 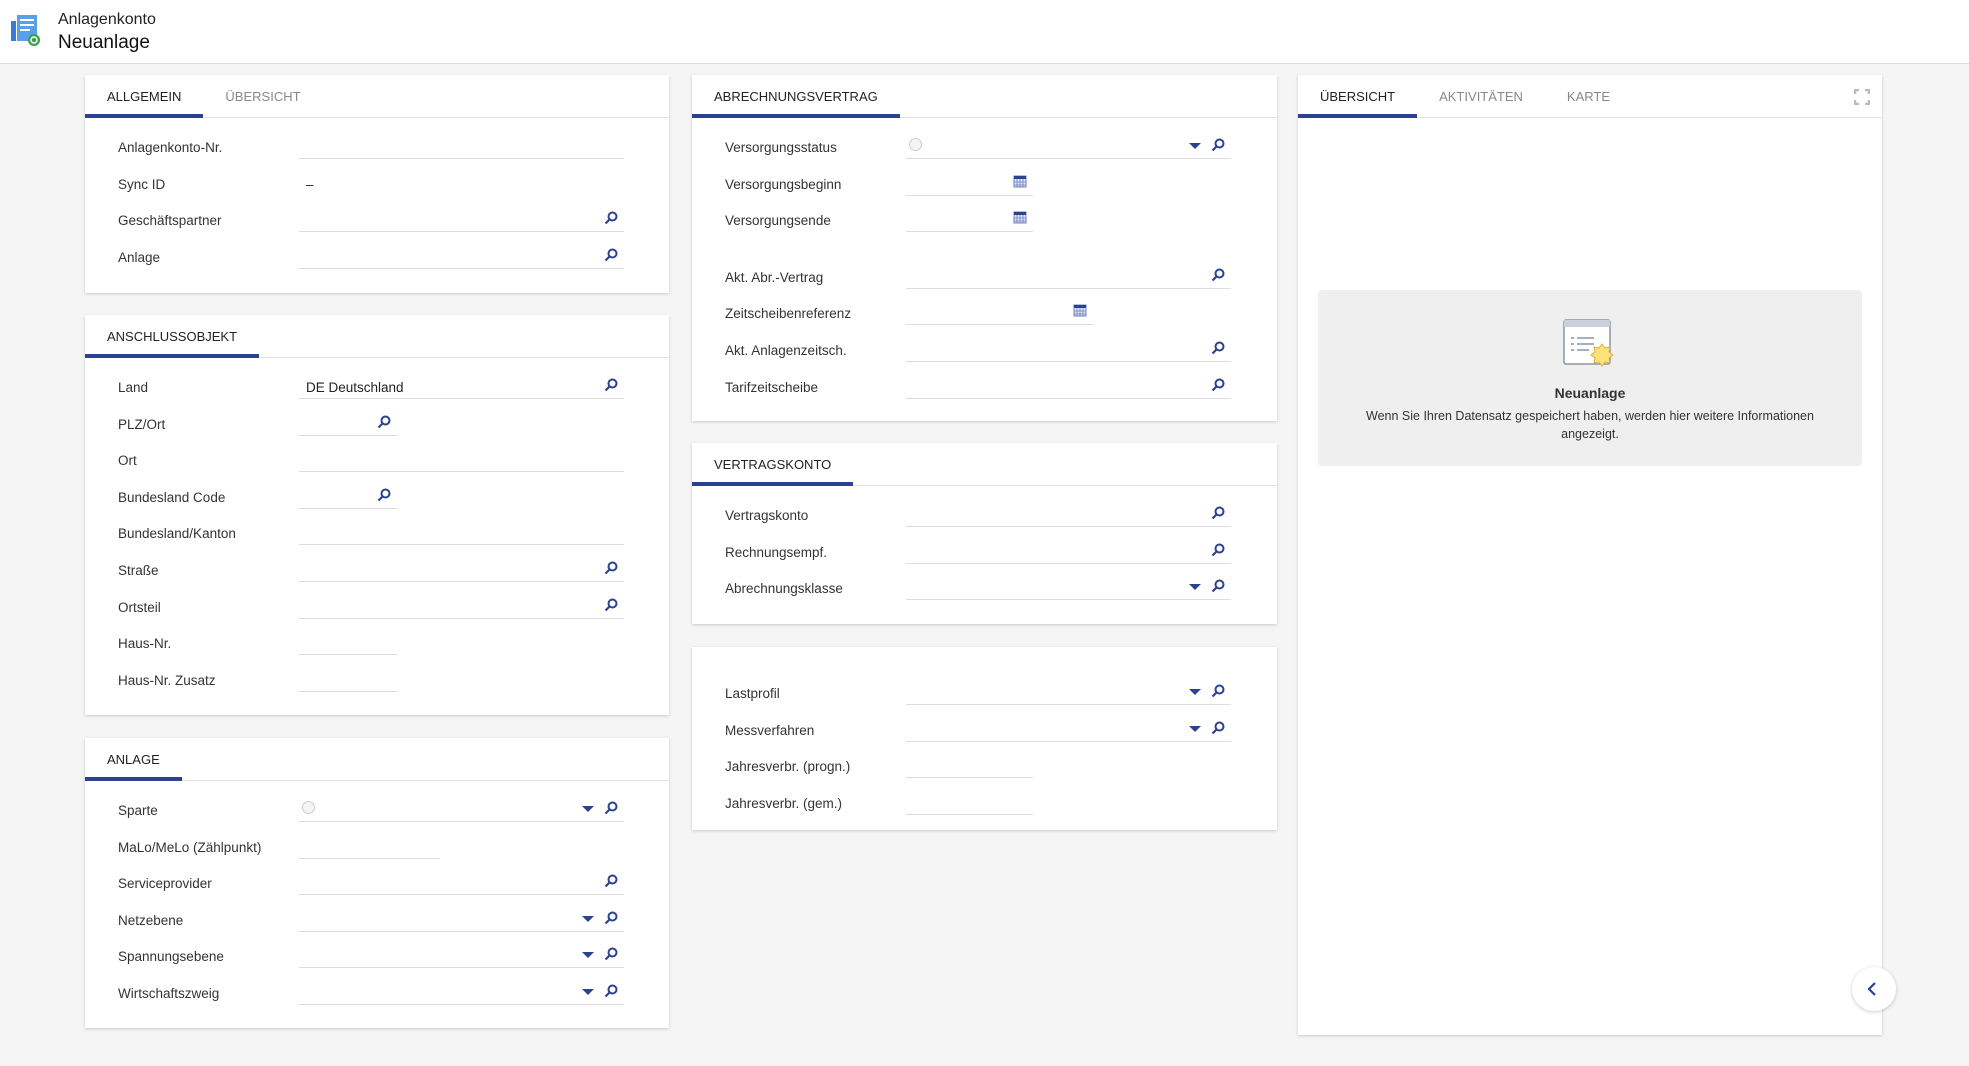 I want to click on side-panel-tabs: ÜBERSICHT AKTIVITÄTEN KARTE, so click(x=1590, y=96).